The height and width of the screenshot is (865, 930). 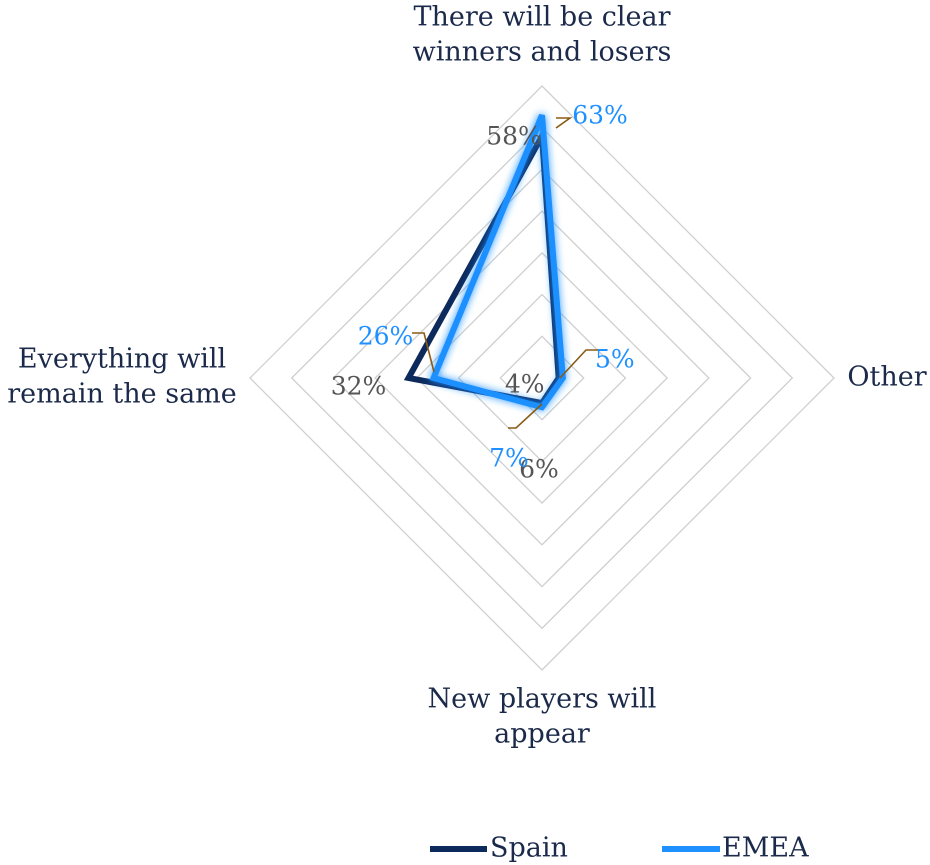 What do you see at coordinates (497, 262) in the screenshot?
I see `series-line-emea` at bounding box center [497, 262].